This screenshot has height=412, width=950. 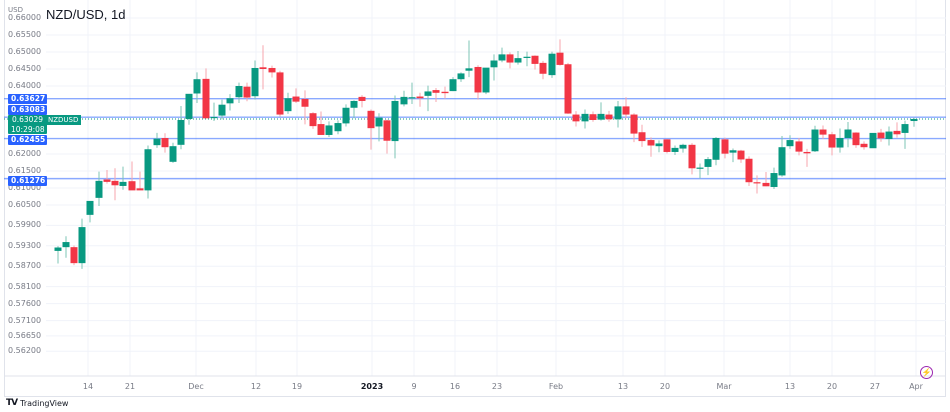 What do you see at coordinates (37, 403) in the screenshot?
I see `tradingview-brand: TV TradingView` at bounding box center [37, 403].